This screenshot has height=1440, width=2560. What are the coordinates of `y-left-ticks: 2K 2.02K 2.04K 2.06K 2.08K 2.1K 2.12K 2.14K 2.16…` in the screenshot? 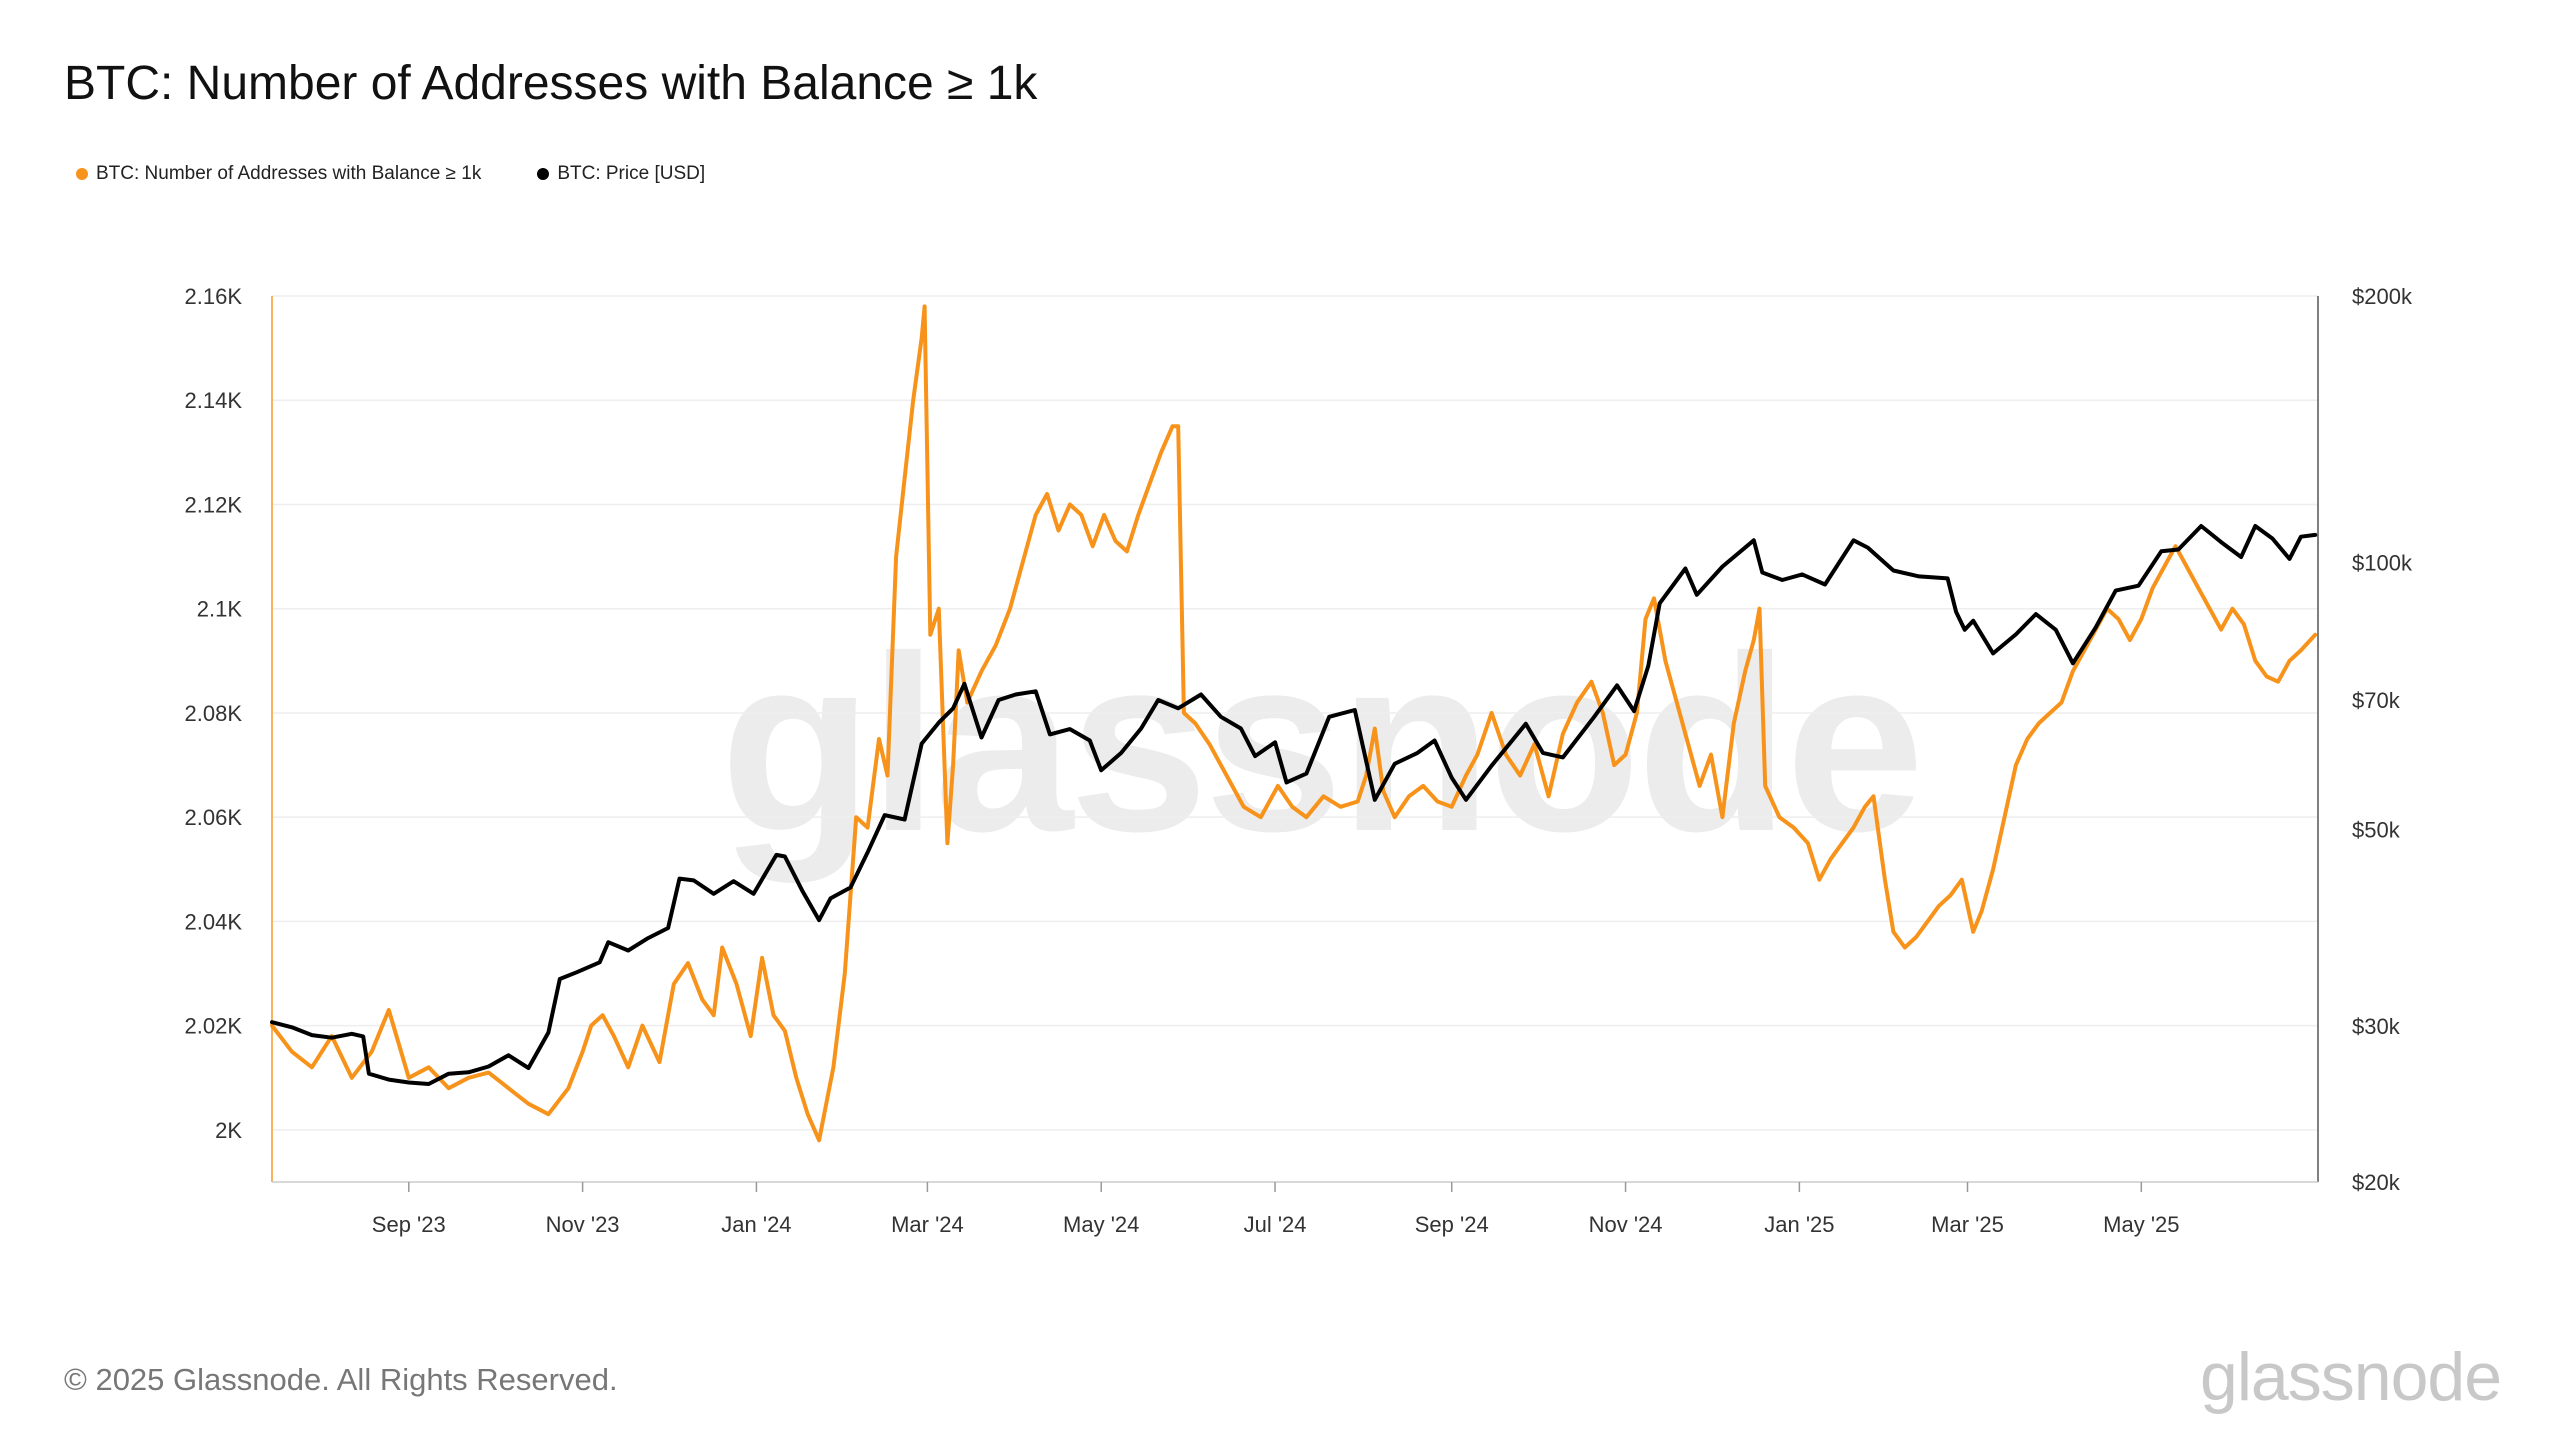 It's located at (214, 713).